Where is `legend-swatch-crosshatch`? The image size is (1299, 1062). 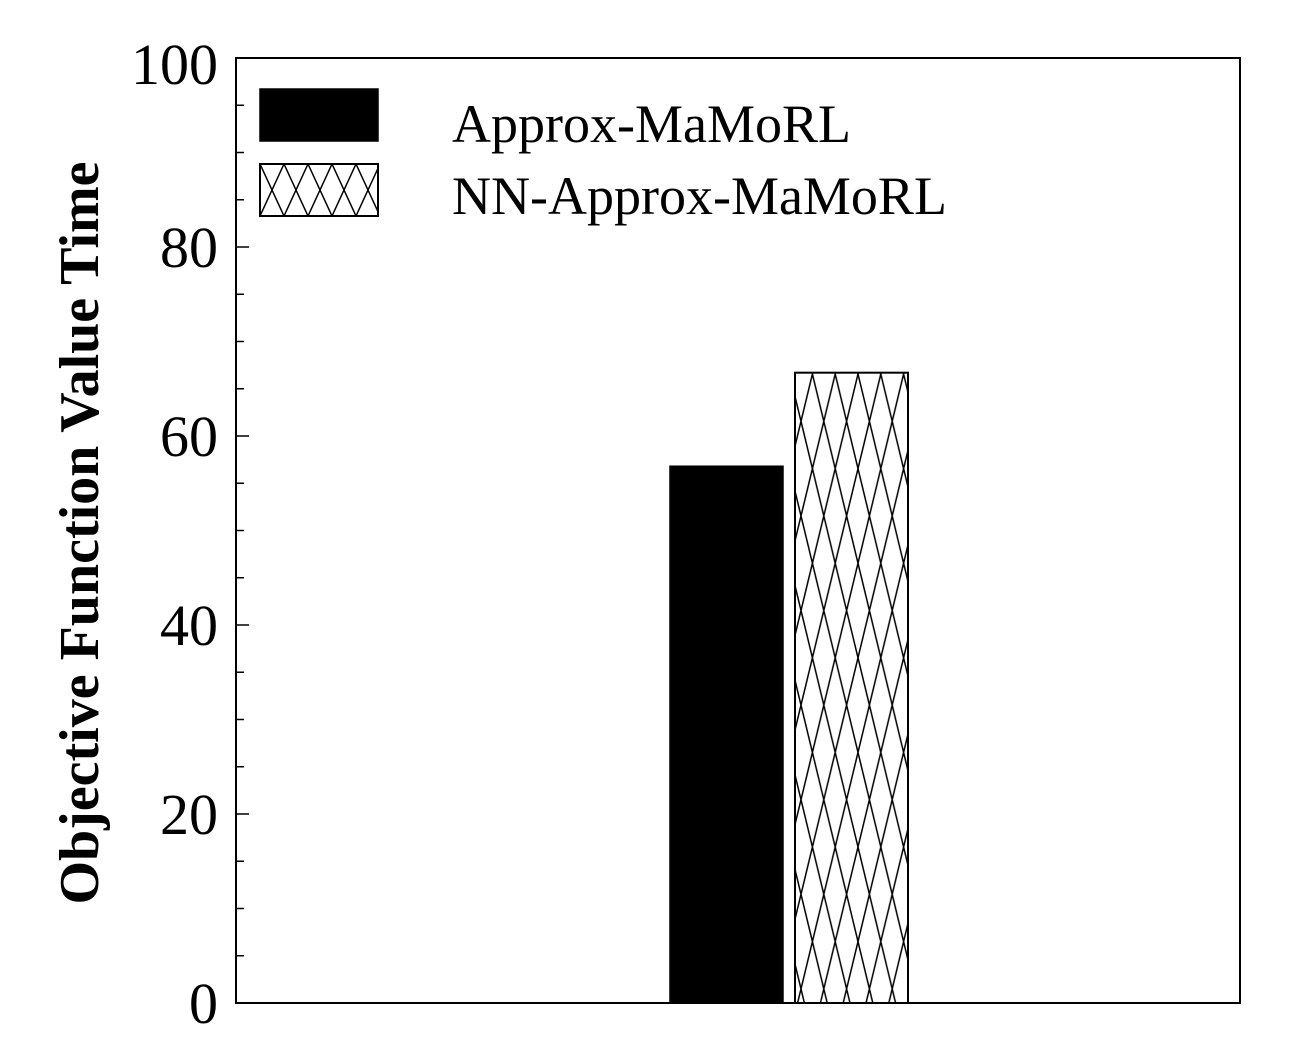
legend-swatch-crosshatch is located at coordinates (319, 190).